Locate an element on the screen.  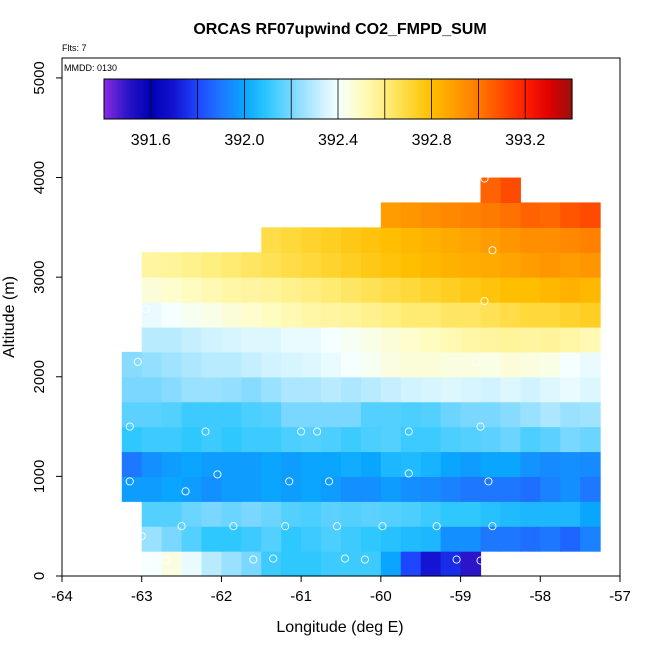
x-axis-label: Longitude (deg E) is located at coordinates (339, 627).